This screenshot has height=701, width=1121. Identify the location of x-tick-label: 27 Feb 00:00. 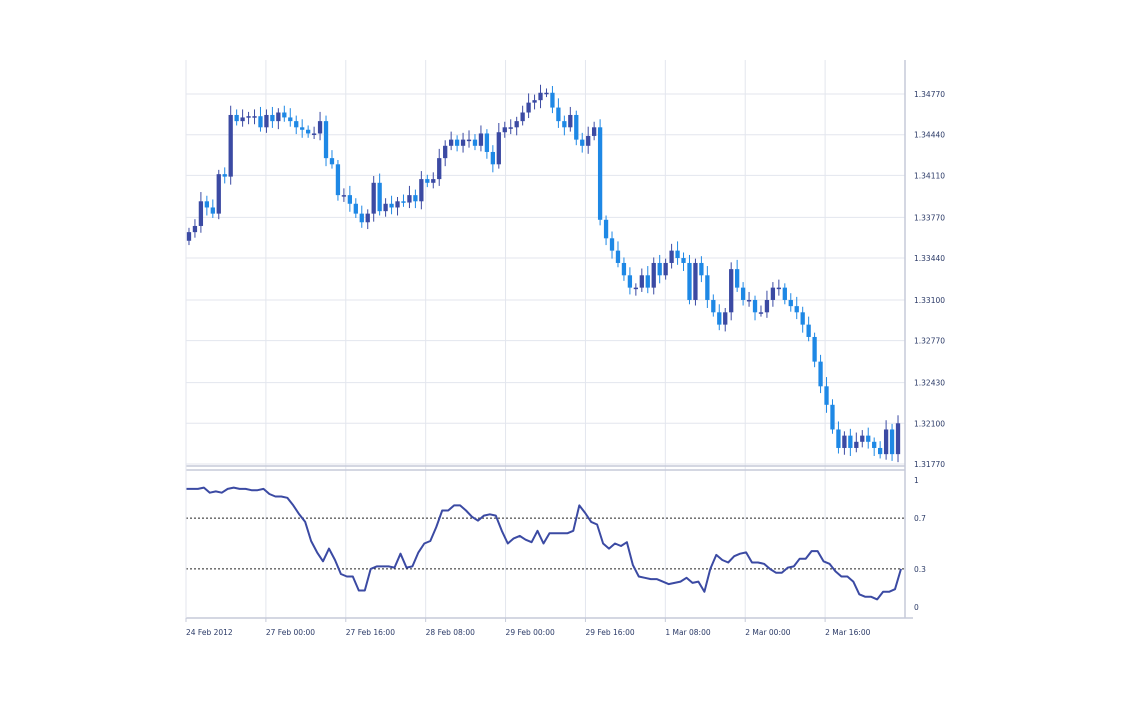
(290, 632).